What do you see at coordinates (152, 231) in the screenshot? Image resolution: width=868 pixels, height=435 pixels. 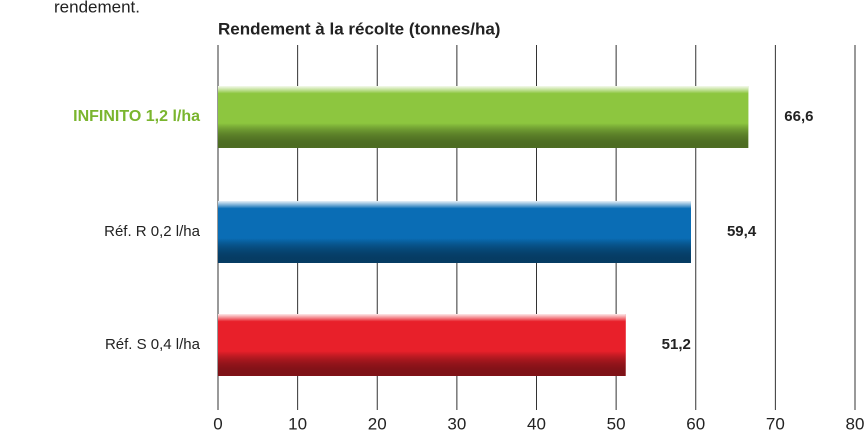 I see `category-label: Réf. R 0,2 l/ha` at bounding box center [152, 231].